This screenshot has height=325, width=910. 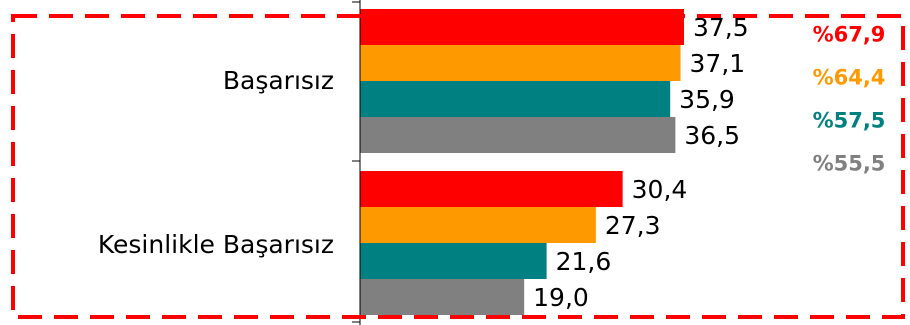 What do you see at coordinates (633, 225) in the screenshot?
I see `value-label-kesinlikle-basarisiz-orange: 27,3` at bounding box center [633, 225].